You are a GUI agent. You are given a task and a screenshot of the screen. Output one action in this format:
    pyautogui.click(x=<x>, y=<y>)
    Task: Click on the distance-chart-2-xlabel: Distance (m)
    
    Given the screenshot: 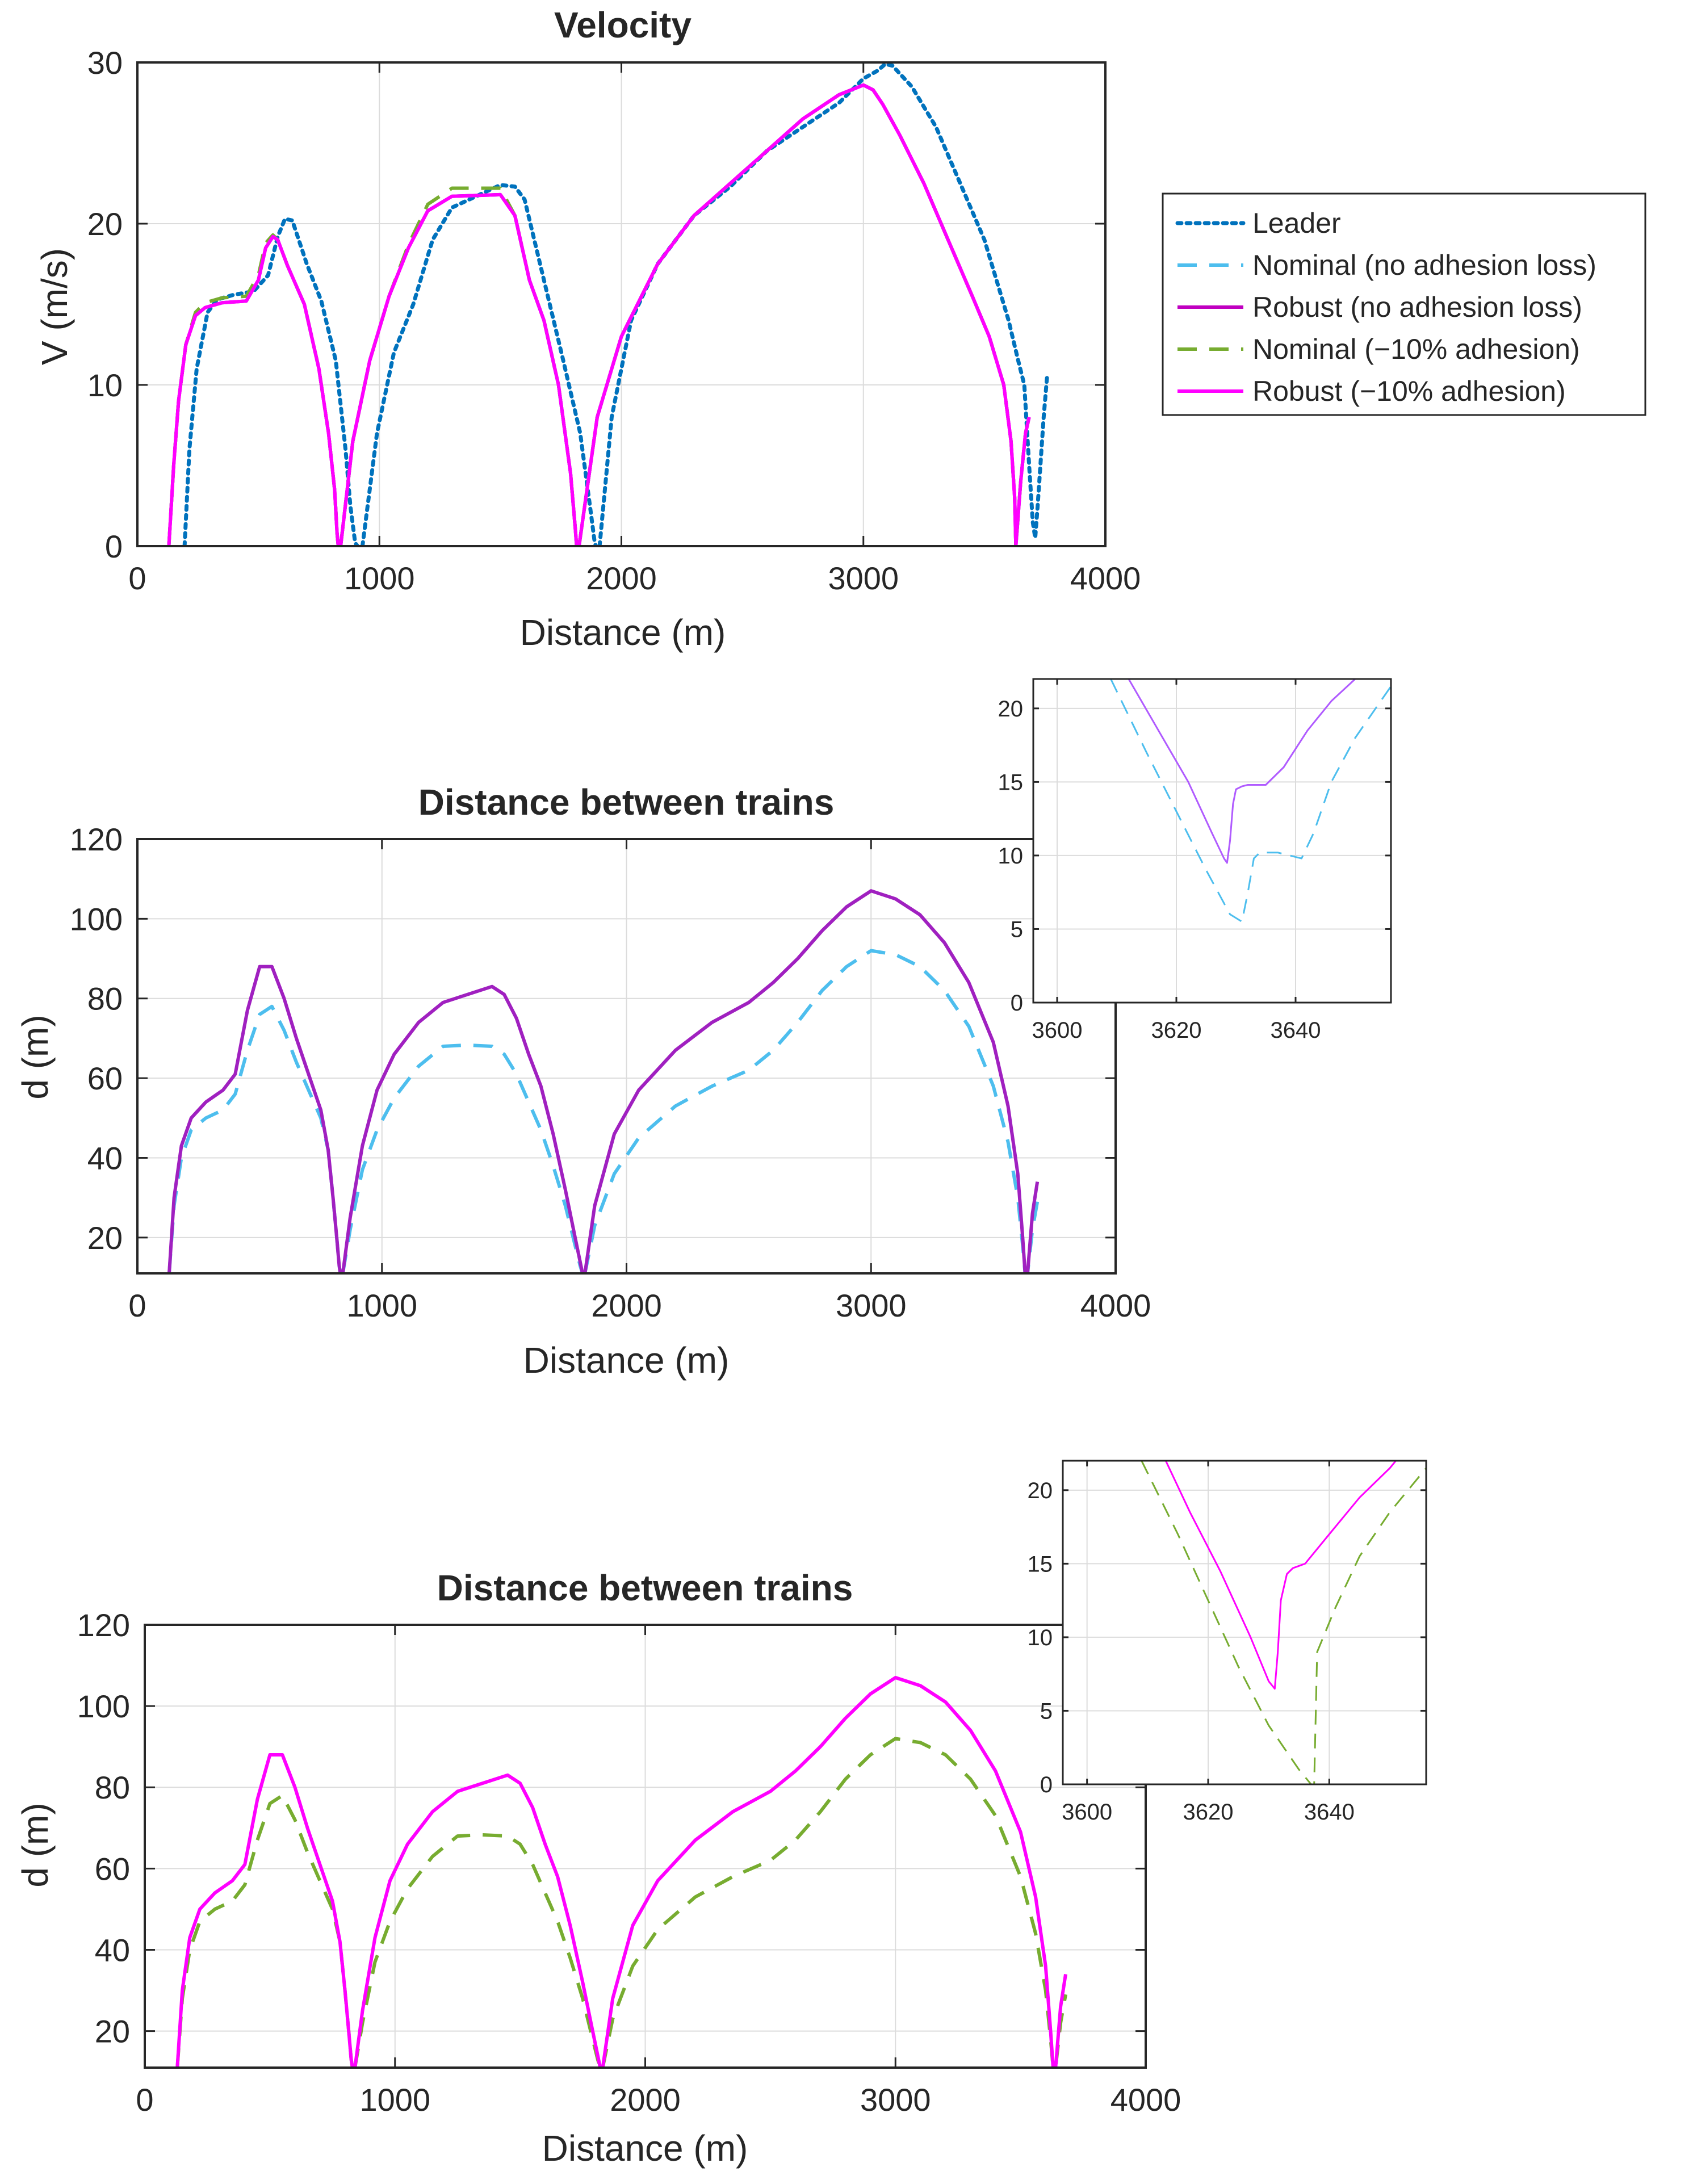 What is the action you would take?
    pyautogui.click(x=645, y=2148)
    